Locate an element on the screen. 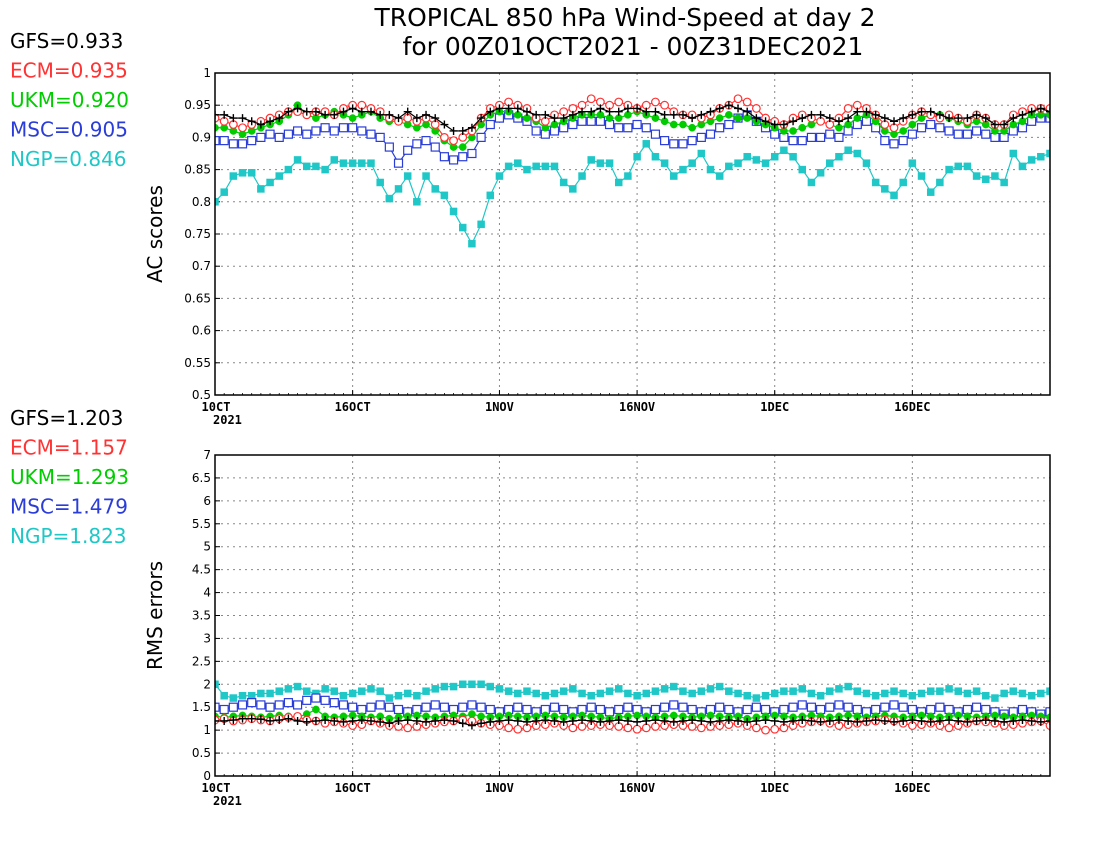 The image size is (1100, 850). score-label-gfs: GFS=1.203 is located at coordinates (66, 418).